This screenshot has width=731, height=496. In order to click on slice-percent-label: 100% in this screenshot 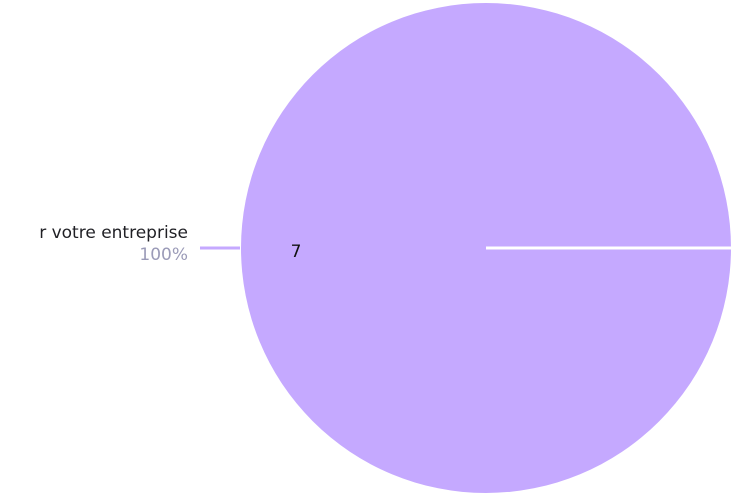, I will do `click(163, 255)`.